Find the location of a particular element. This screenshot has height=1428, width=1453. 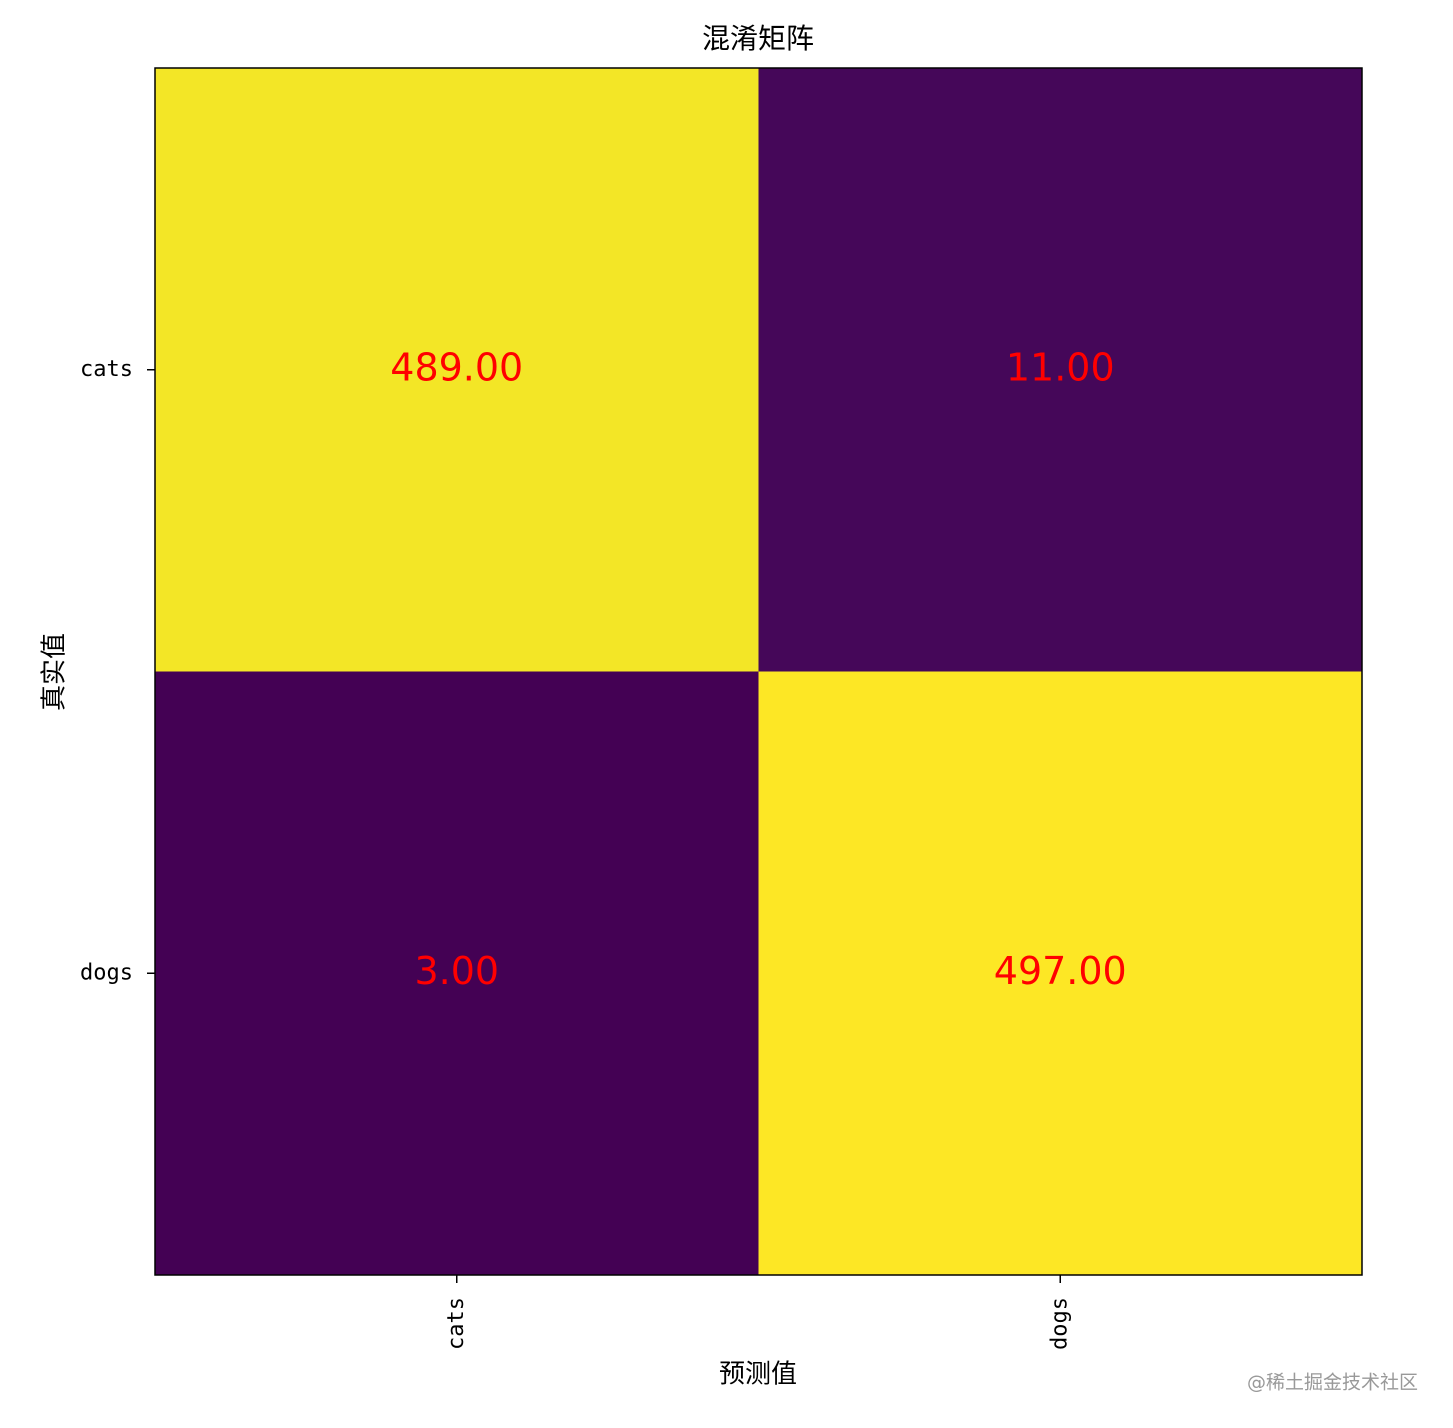

watermark: @稀土掘金技术社区 is located at coordinates (1332, 1383).